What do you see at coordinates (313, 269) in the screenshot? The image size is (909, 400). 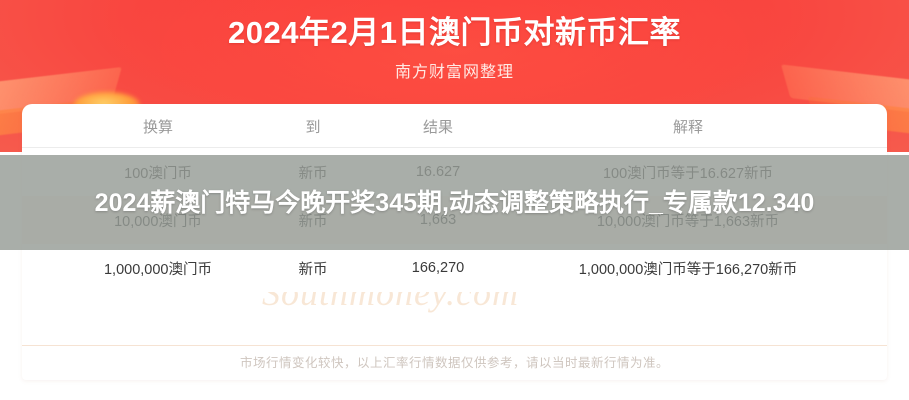 I see `cell-to: 新币` at bounding box center [313, 269].